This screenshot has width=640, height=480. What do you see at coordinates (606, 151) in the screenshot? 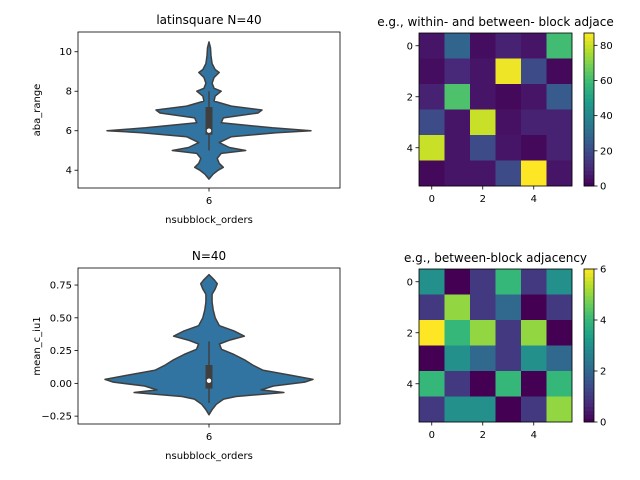
I see `colorbar-tick-label: 20` at bounding box center [606, 151].